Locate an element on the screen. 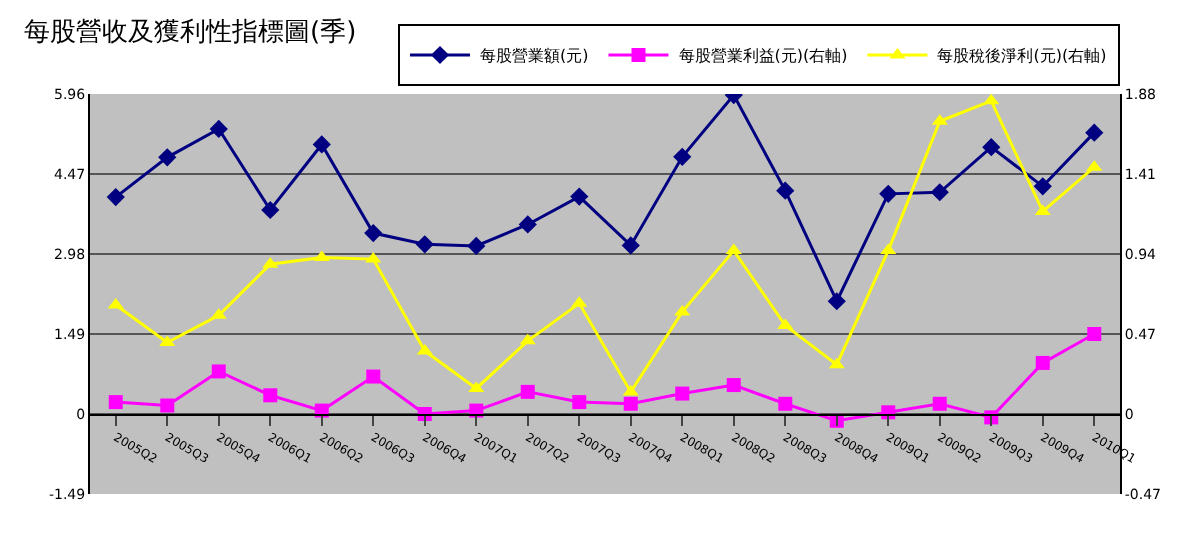  legend-label: 每股稅後淨利(元)(右軸) is located at coordinates (1022, 56).